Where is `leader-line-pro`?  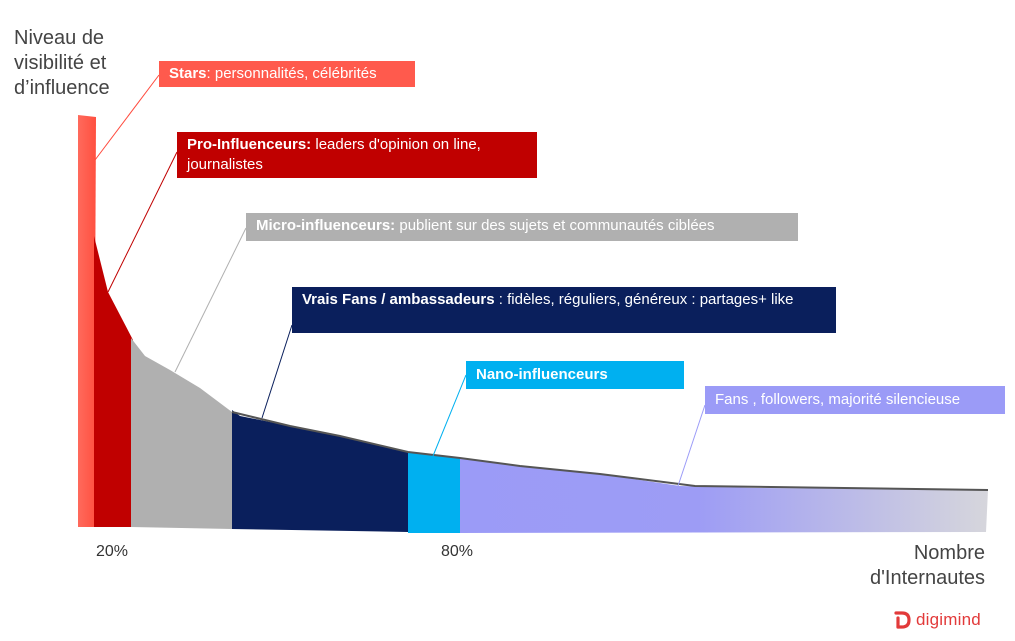 leader-line-pro is located at coordinates (142, 222).